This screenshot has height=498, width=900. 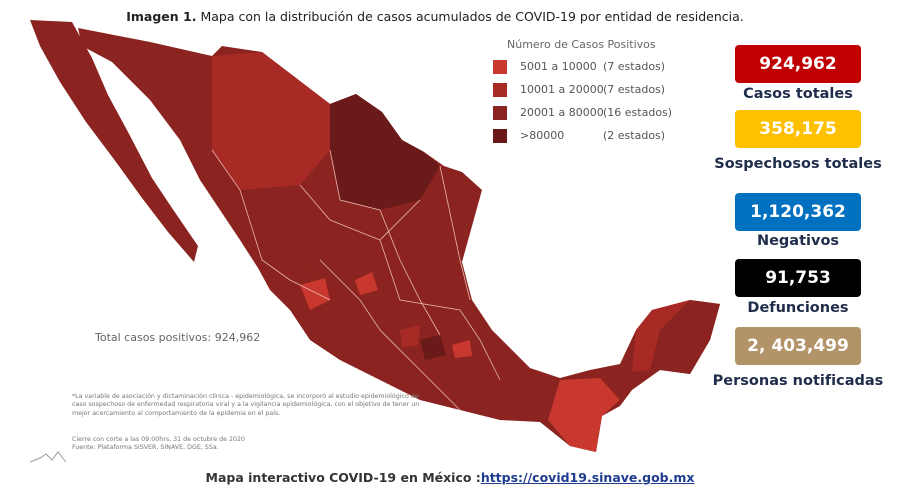 What do you see at coordinates (638, 112) in the screenshot?
I see `legend-count: (16 estados)` at bounding box center [638, 112].